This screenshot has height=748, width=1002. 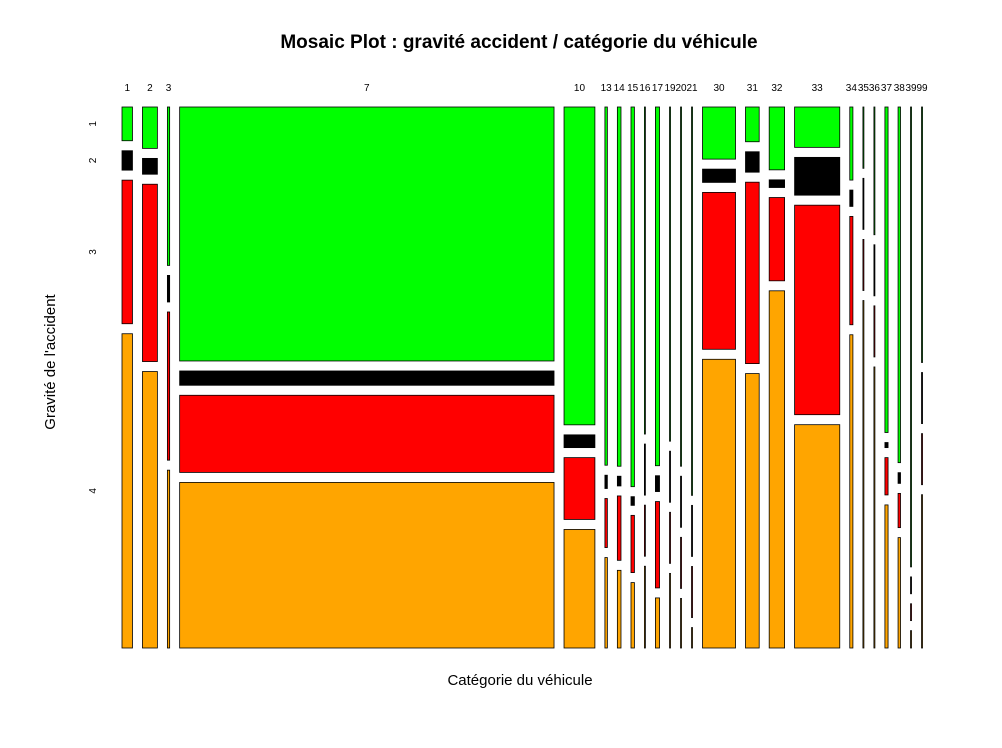 I want to click on y-axis-title: Gravité de l'accident, so click(x=50, y=361).